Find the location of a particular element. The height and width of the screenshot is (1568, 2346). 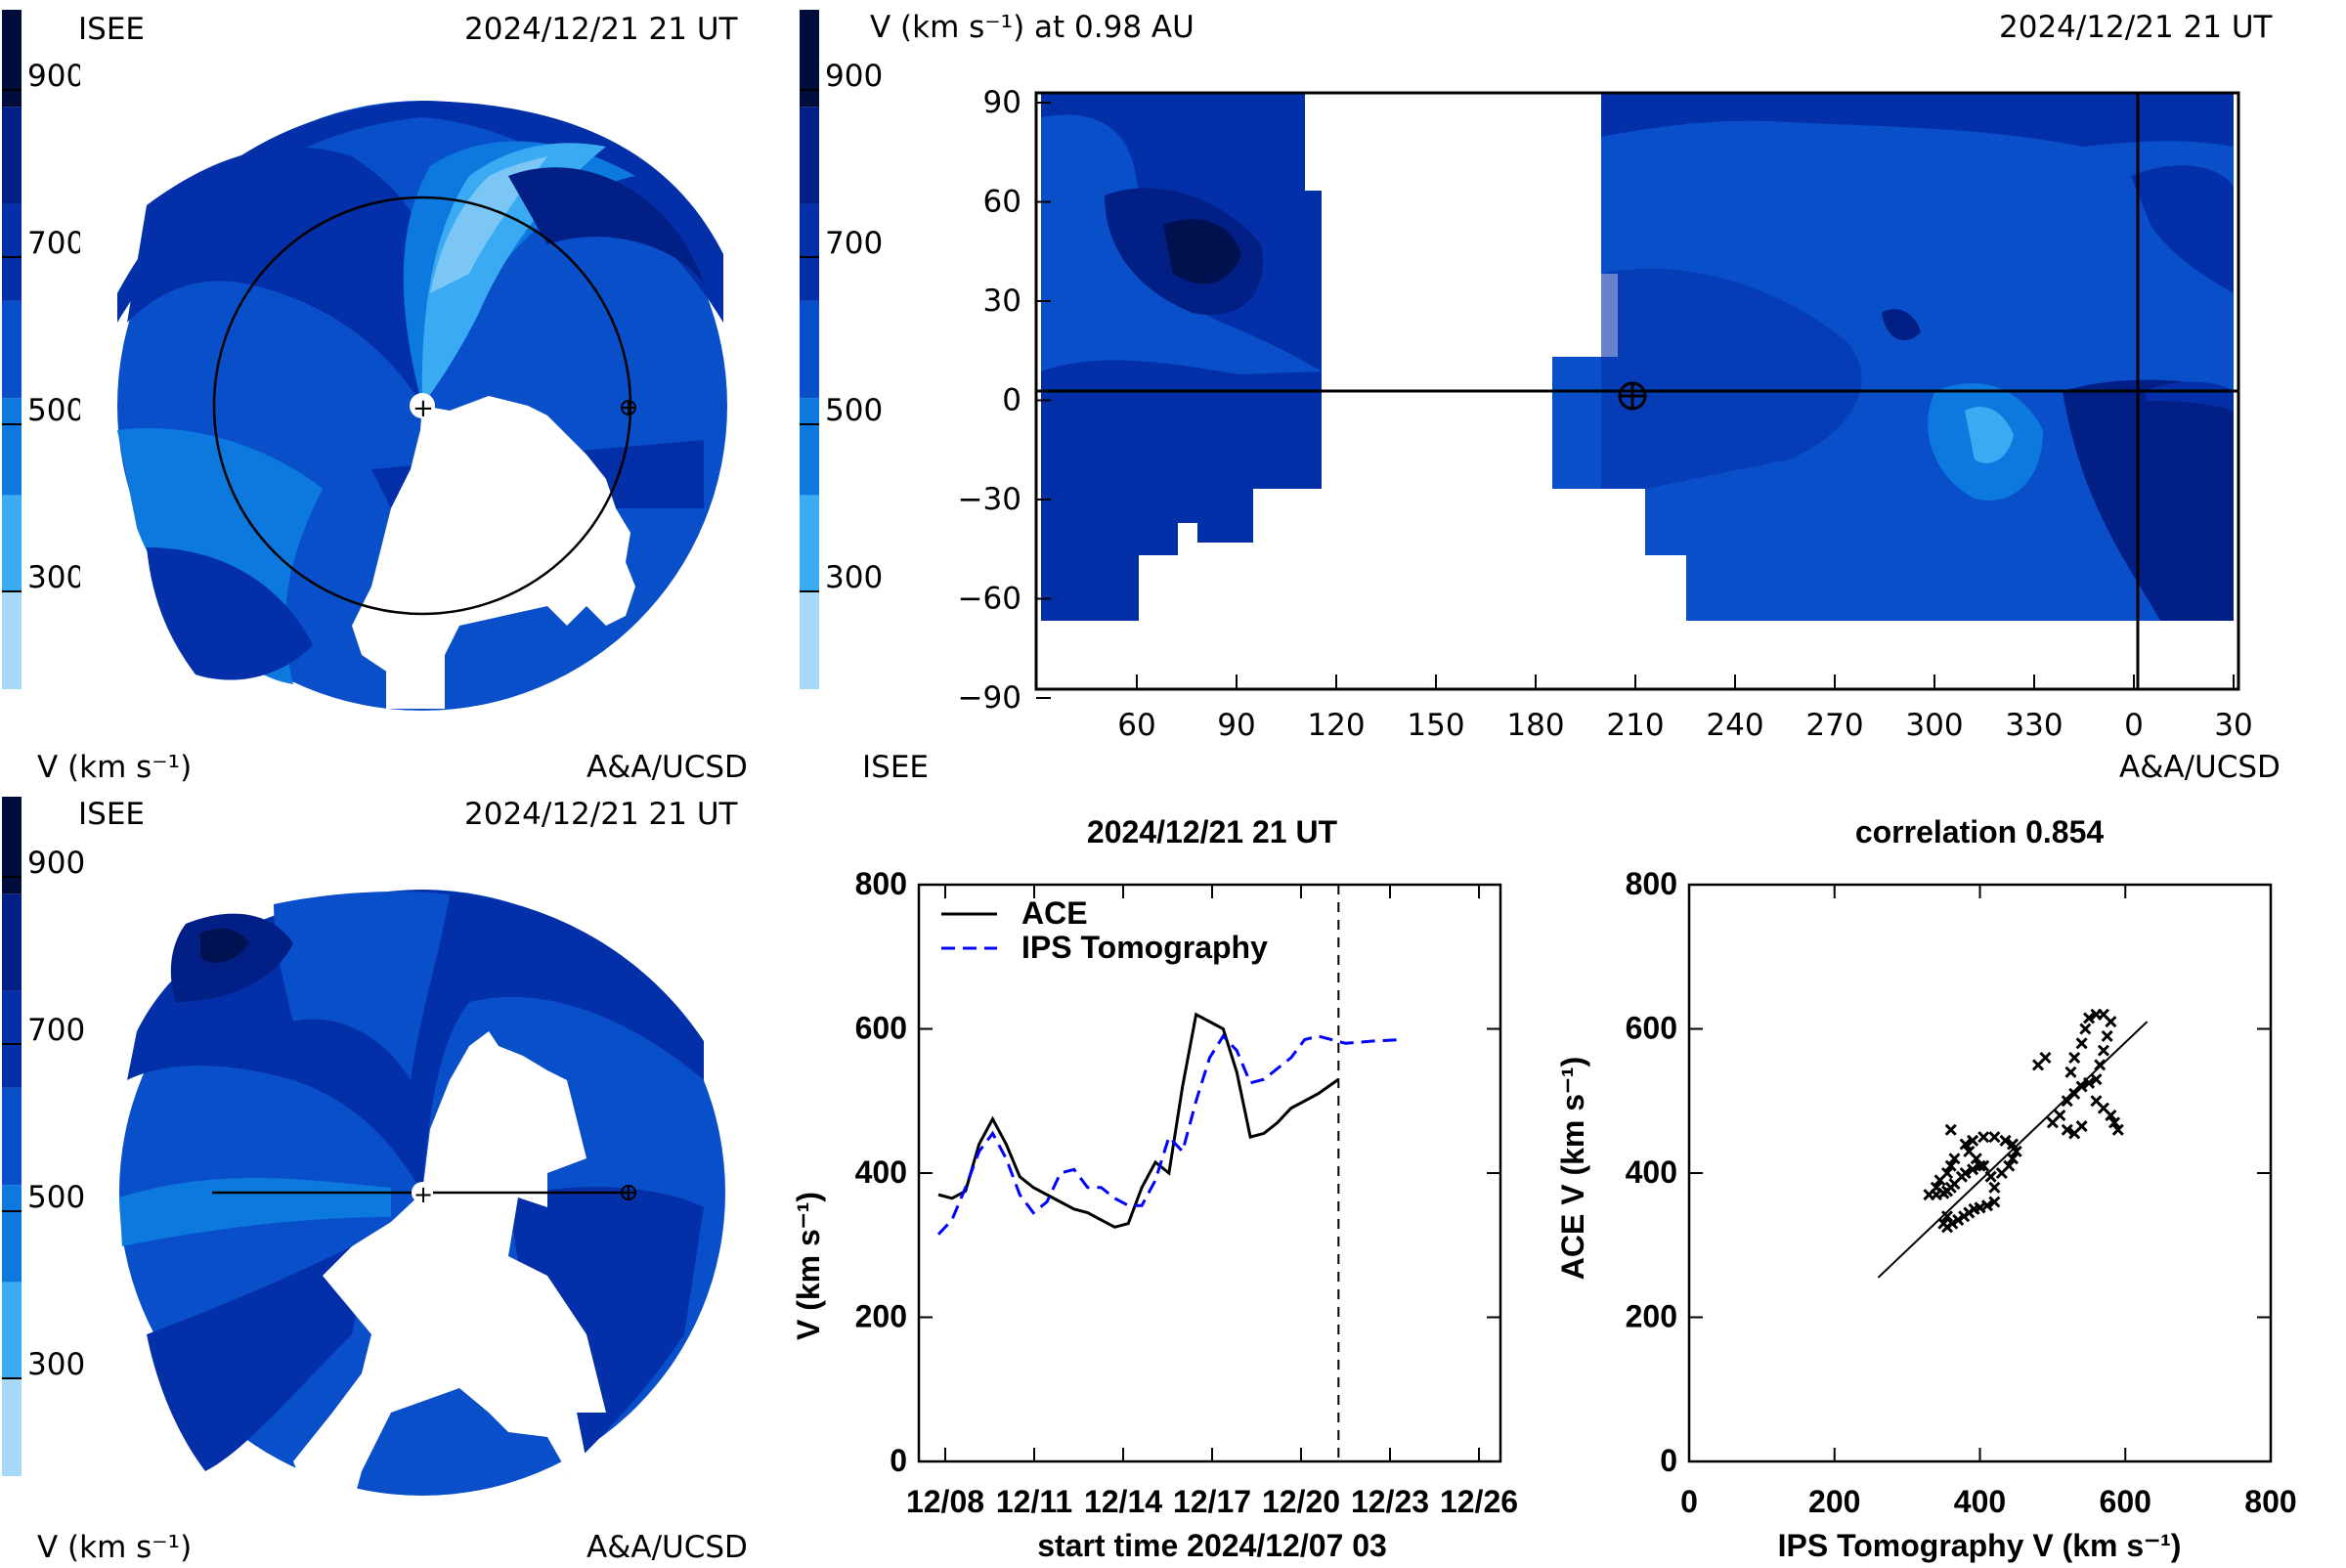

y-tick-label: 60 is located at coordinates (1002, 202).